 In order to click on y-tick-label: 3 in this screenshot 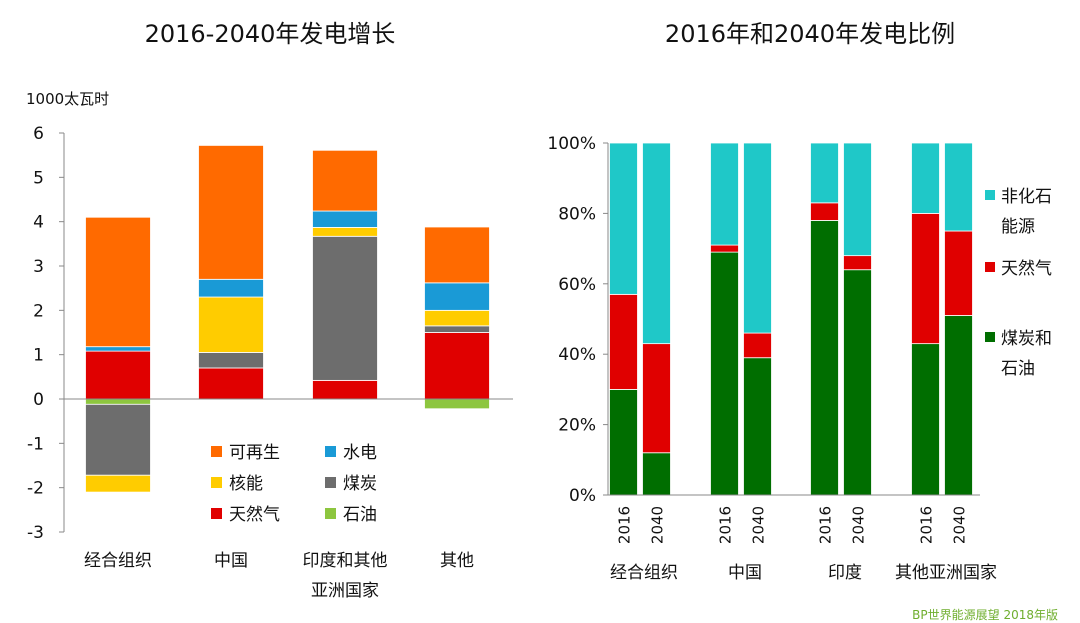, I will do `click(38, 267)`.